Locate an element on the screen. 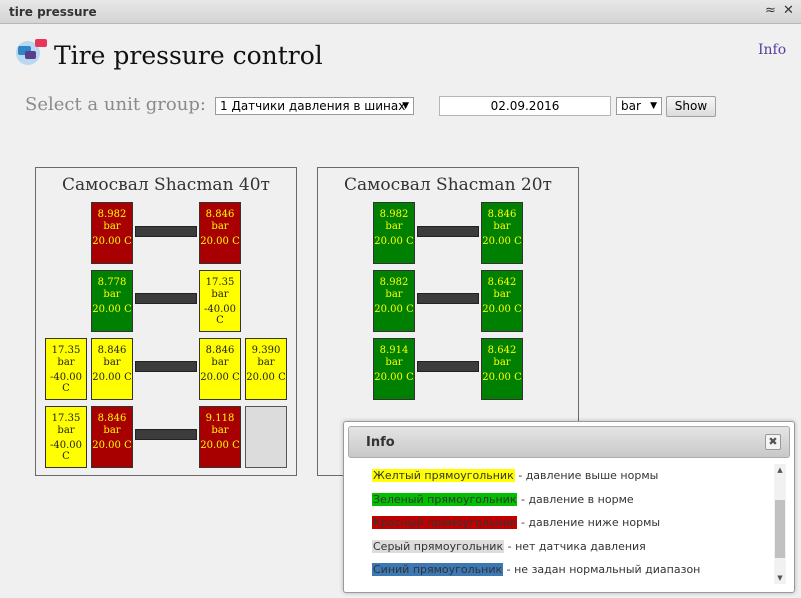 The height and width of the screenshot is (598, 801). scrollbar-thumb is located at coordinates (780, 529).